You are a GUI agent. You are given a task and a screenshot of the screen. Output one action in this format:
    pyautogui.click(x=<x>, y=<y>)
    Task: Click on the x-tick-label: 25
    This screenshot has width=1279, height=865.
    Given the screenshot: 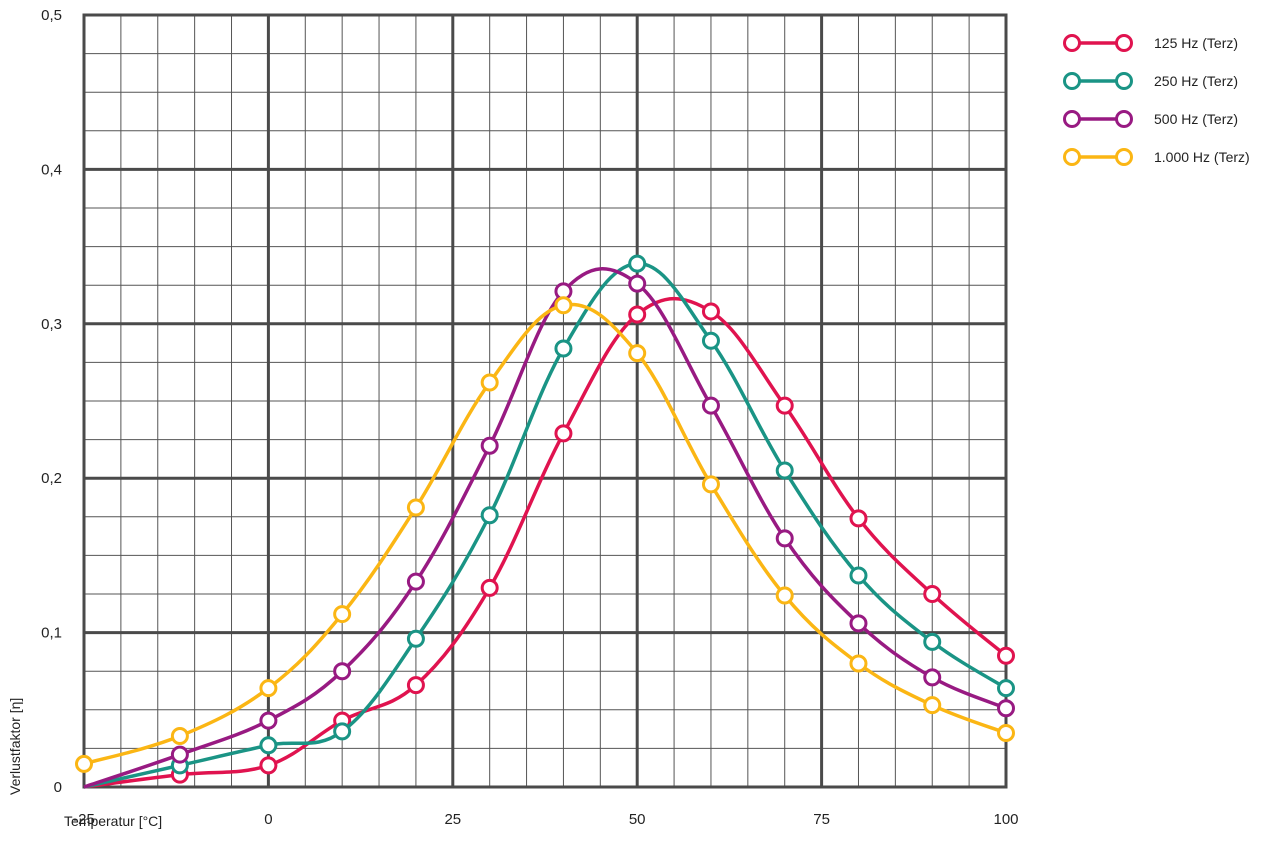 What is the action you would take?
    pyautogui.click(x=452, y=819)
    